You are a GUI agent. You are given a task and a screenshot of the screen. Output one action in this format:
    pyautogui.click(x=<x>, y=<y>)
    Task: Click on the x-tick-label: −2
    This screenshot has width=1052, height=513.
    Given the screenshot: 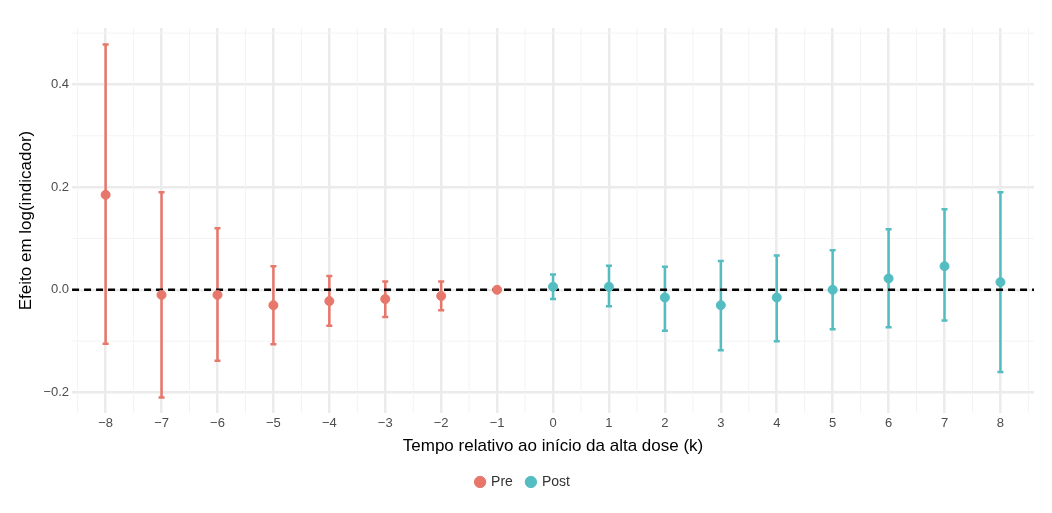 What is the action you would take?
    pyautogui.click(x=441, y=423)
    